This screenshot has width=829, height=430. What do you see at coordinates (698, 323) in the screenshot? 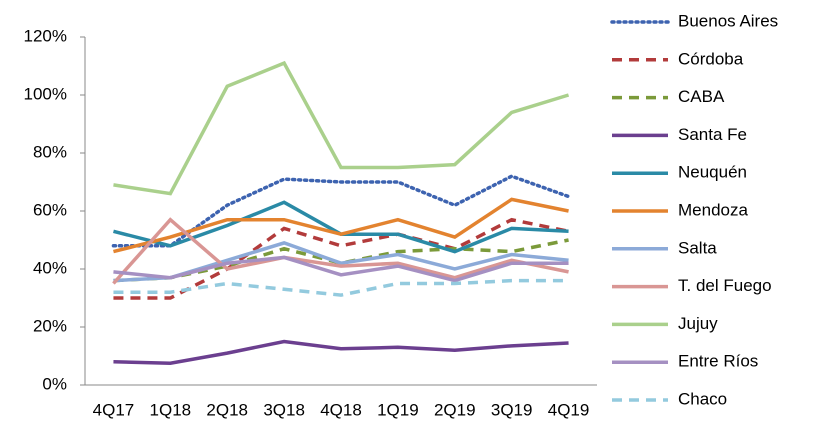
I see `legend-label: Jujuy` at bounding box center [698, 323].